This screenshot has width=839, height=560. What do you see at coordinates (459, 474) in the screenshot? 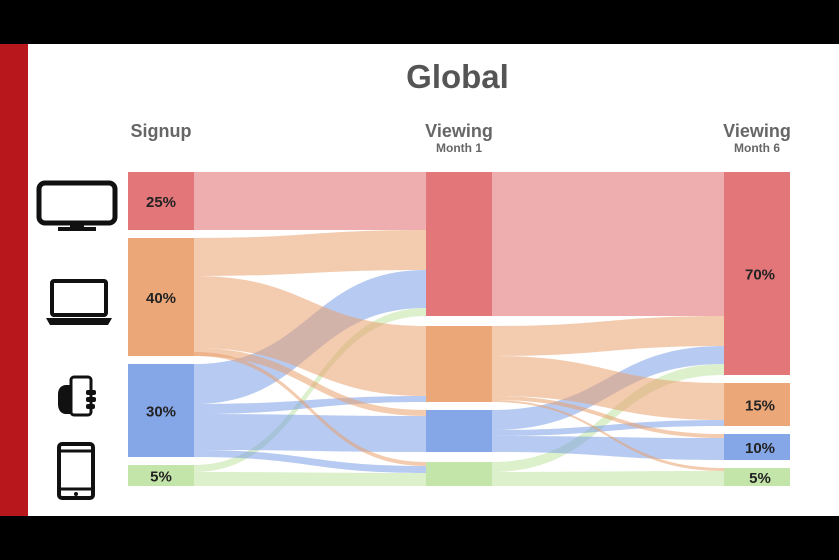
I see `node-month1-tablet` at bounding box center [459, 474].